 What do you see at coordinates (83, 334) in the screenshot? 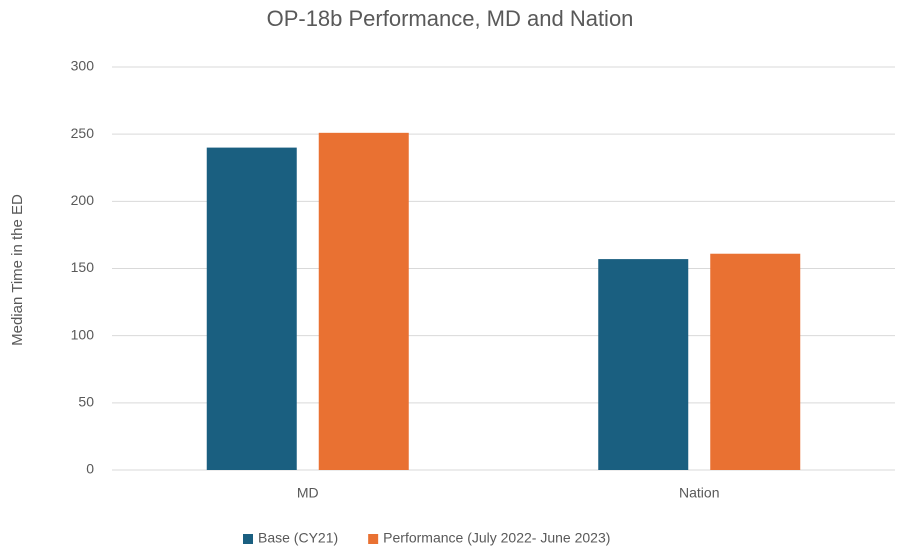
I see `y-tick-label: 100` at bounding box center [83, 334].